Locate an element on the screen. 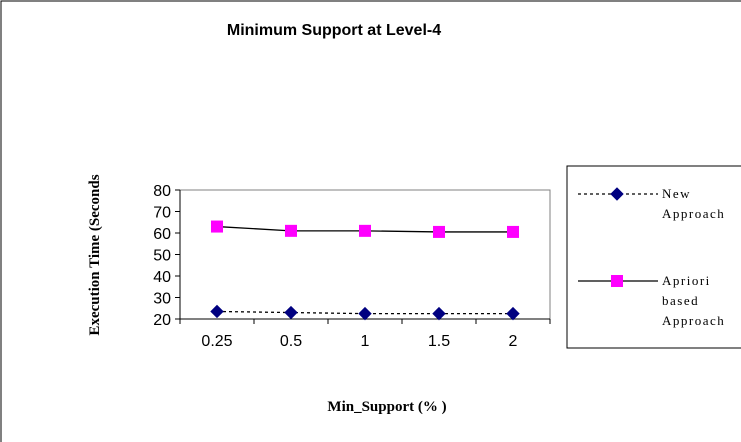 Image resolution: width=741 pixels, height=442 pixels. y-axis-ticks: 20 30 40 50 60 70 80 is located at coordinates (166, 256).